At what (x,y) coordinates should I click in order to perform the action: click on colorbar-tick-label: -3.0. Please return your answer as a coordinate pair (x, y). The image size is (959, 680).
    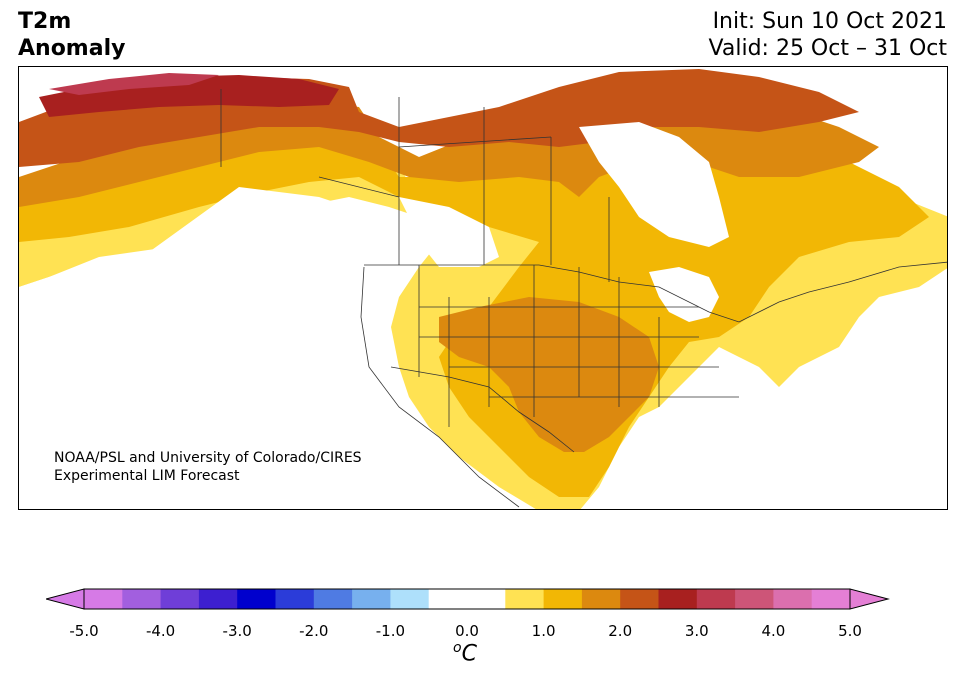
    Looking at the image, I should click on (237, 631).